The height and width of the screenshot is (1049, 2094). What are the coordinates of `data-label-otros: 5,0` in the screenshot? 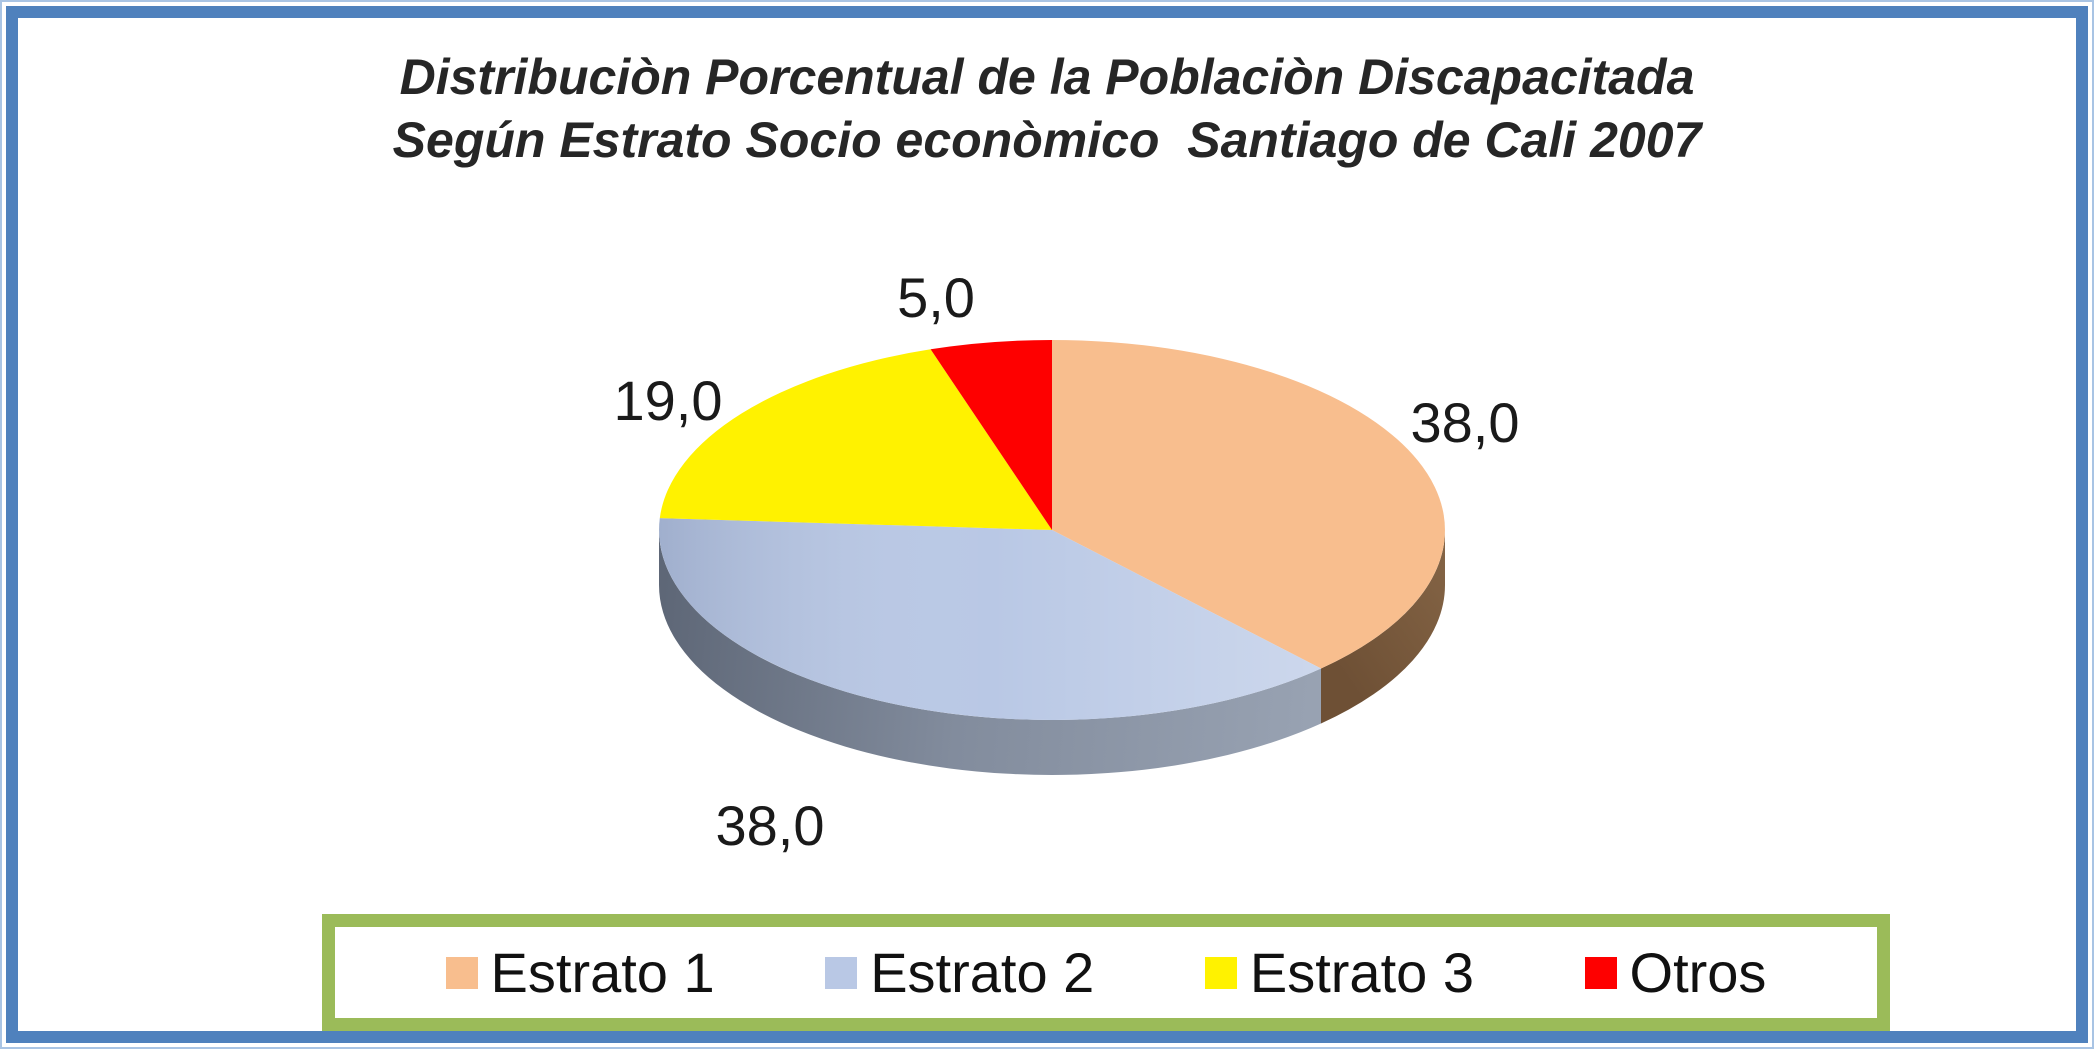 It's located at (936, 297).